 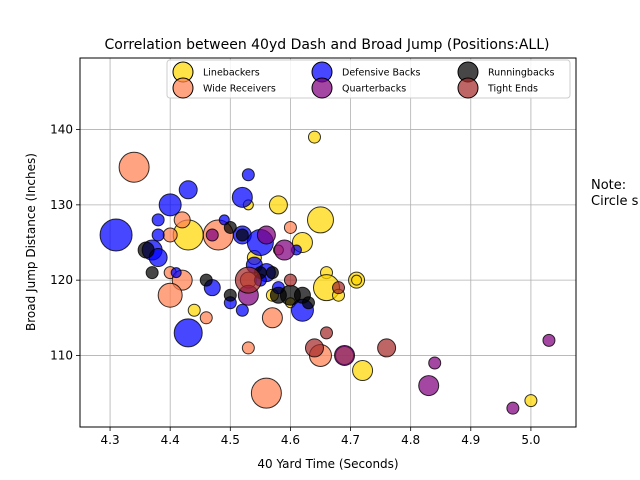 I want to click on x-tick-label: 4.6, so click(x=290, y=440).